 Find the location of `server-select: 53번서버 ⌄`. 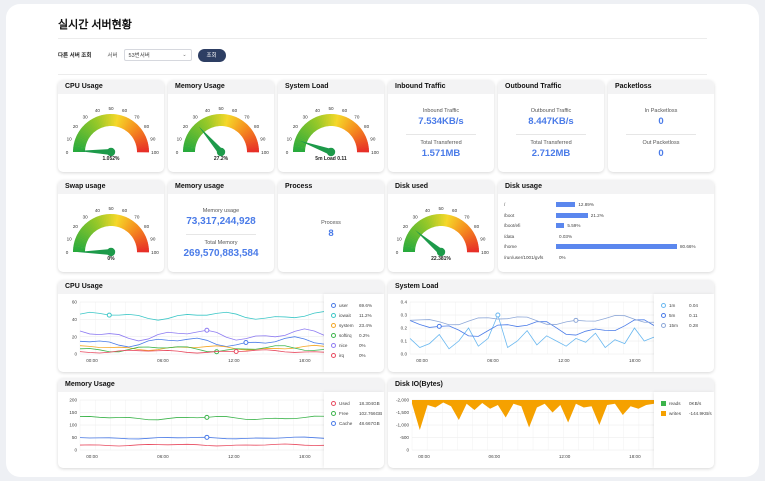

server-select: 53번서버 ⌄ is located at coordinates (157, 55).